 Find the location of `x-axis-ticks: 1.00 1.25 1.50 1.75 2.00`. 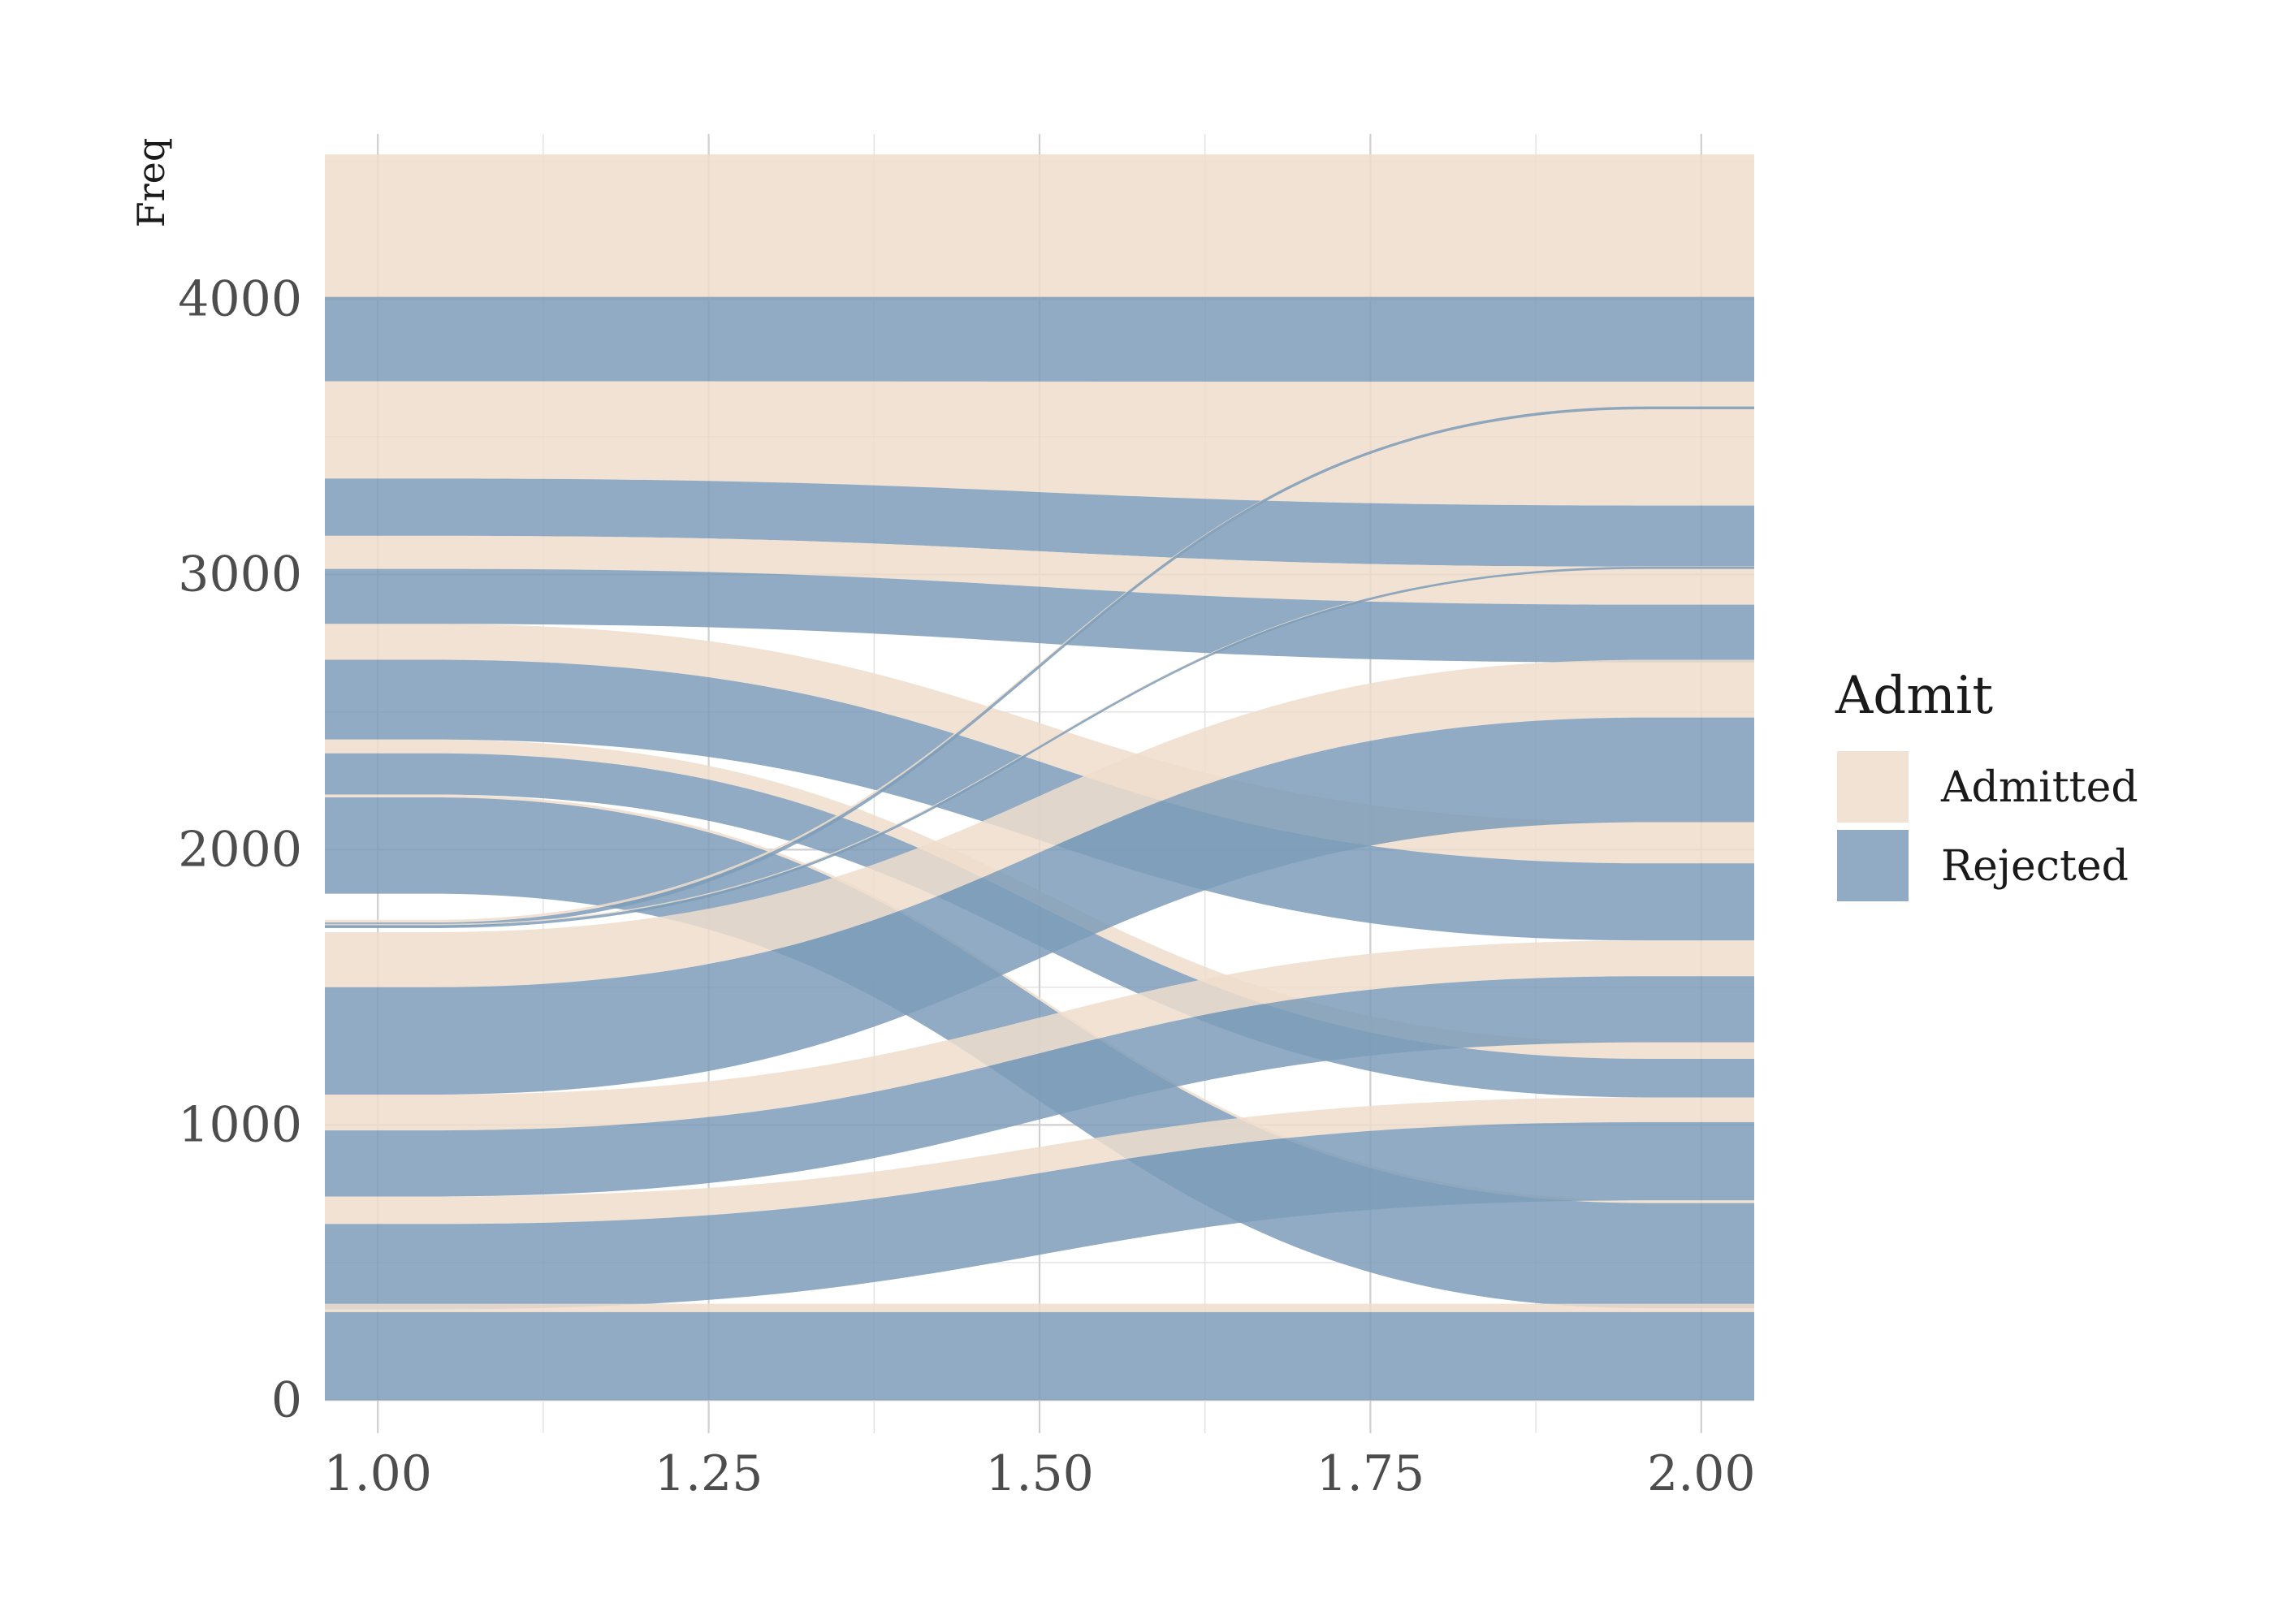

x-axis-ticks: 1.00 1.25 1.50 1.75 2.00 is located at coordinates (1039, 1474).